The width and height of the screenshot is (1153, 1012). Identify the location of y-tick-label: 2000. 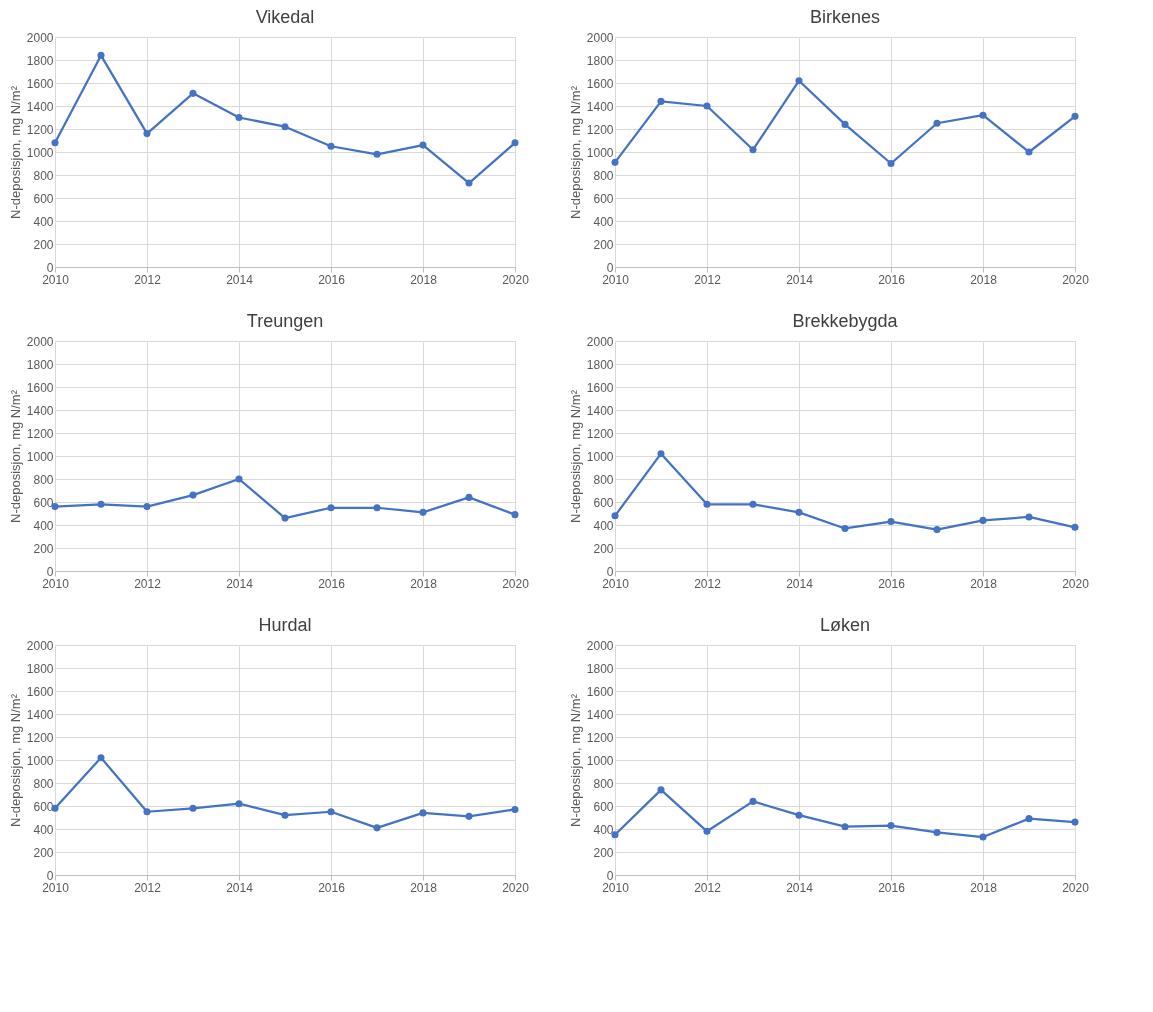
(40, 645).